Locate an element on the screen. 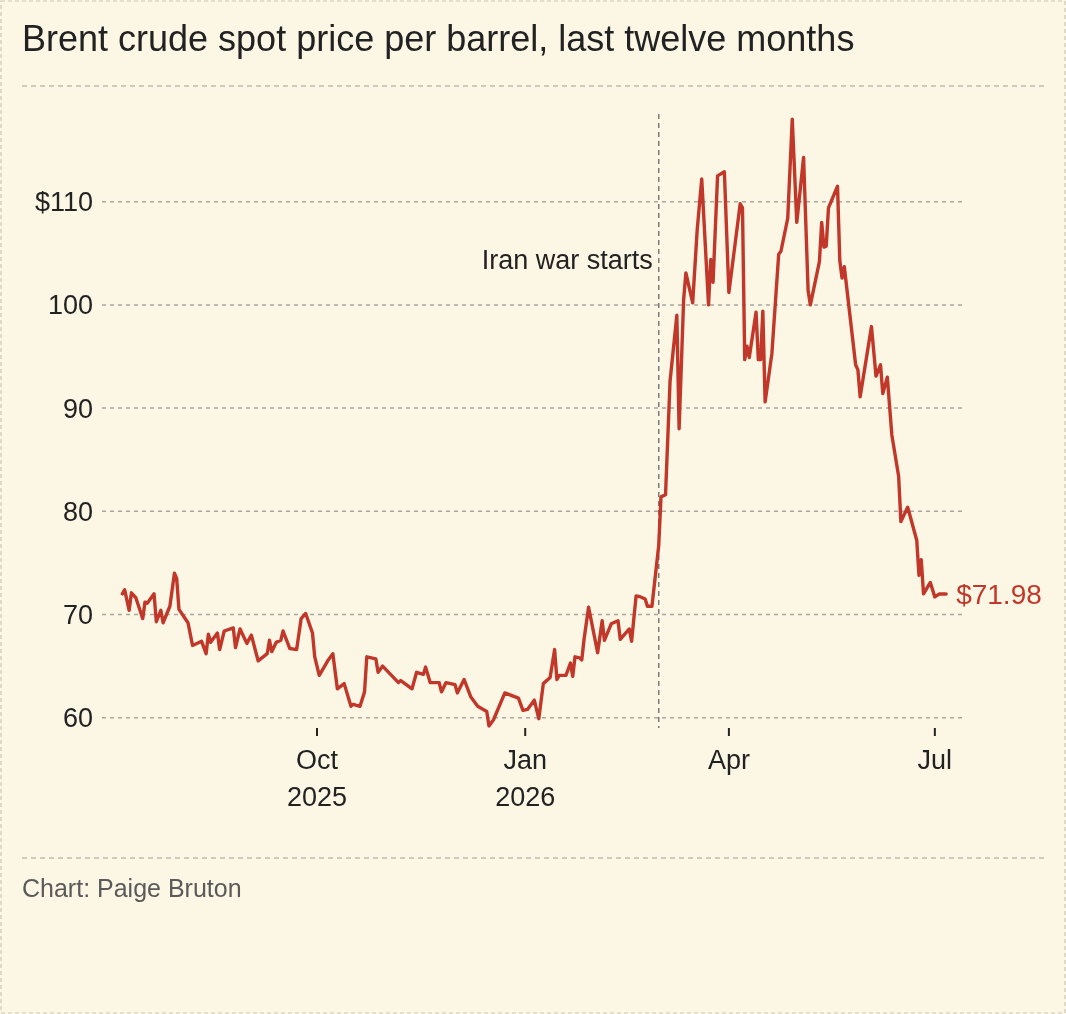  y-tick-label: 90 is located at coordinates (77, 408).